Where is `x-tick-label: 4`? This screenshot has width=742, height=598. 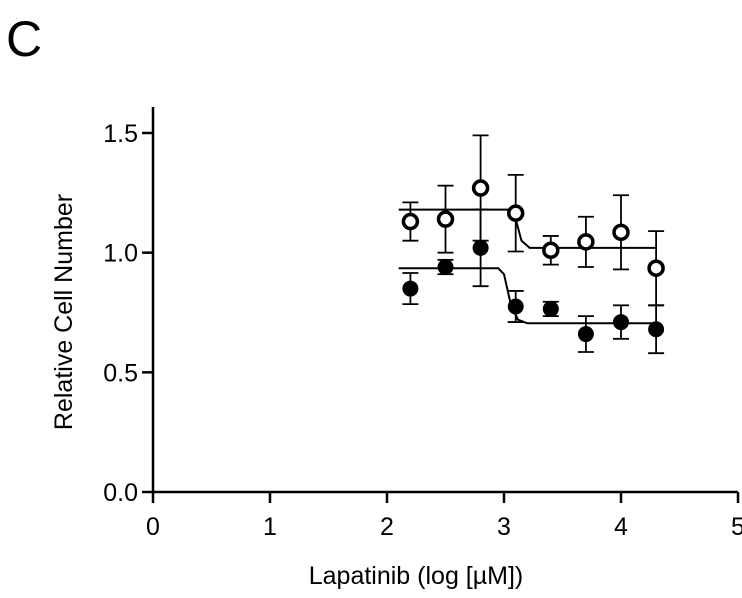
x-tick-label: 4 is located at coordinates (621, 527).